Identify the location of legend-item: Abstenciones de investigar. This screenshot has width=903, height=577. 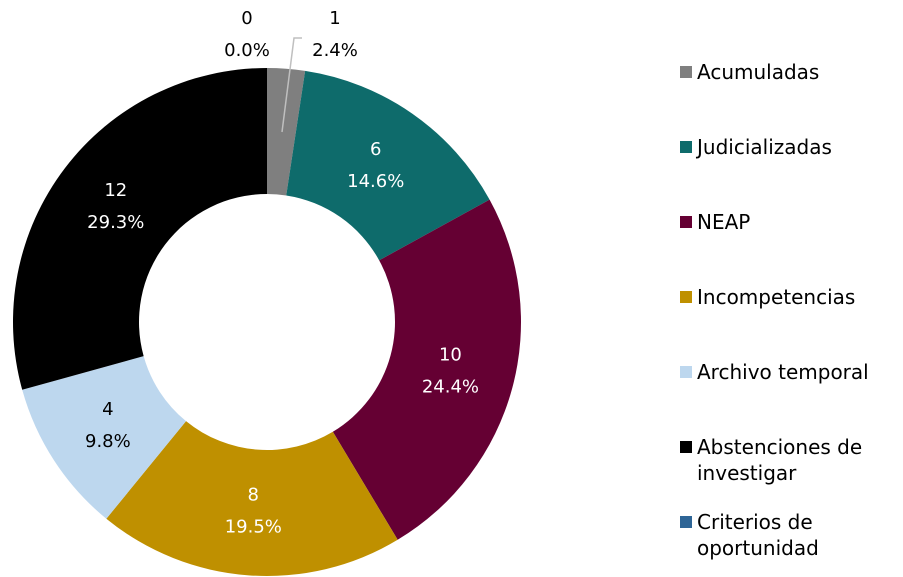
(790, 460).